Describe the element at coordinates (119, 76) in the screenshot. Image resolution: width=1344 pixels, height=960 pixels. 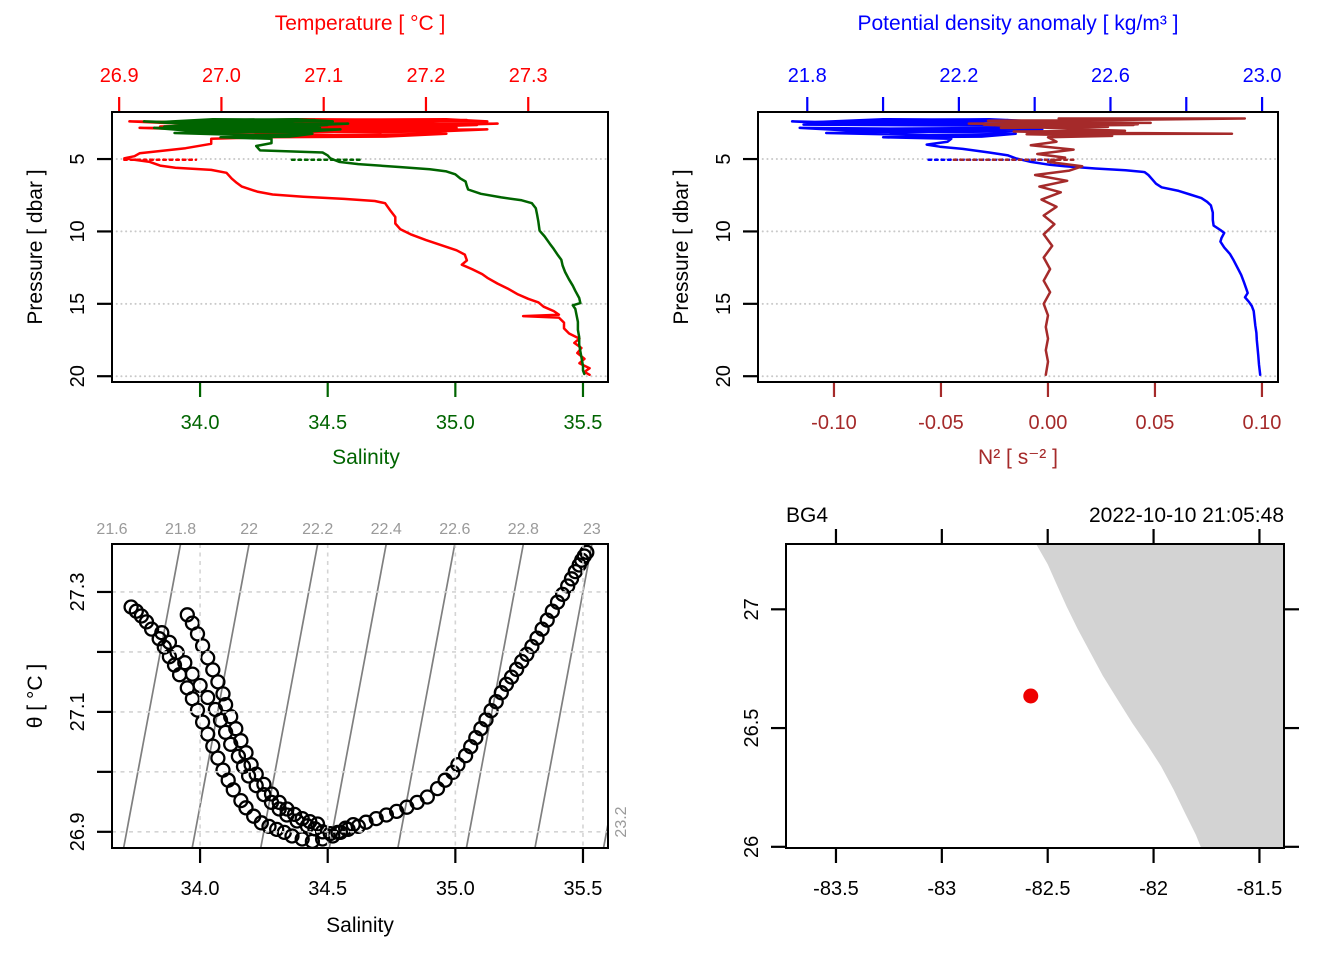
I see `temperature-salinity-panel-top-tick-label: 26.9` at that location.